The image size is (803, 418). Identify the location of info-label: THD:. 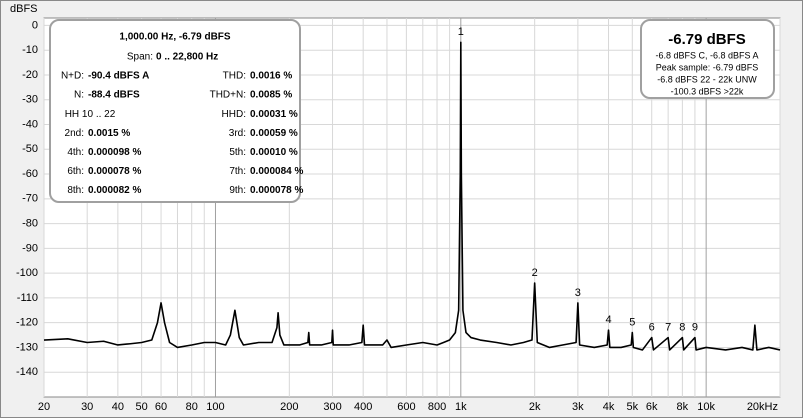
(234, 76).